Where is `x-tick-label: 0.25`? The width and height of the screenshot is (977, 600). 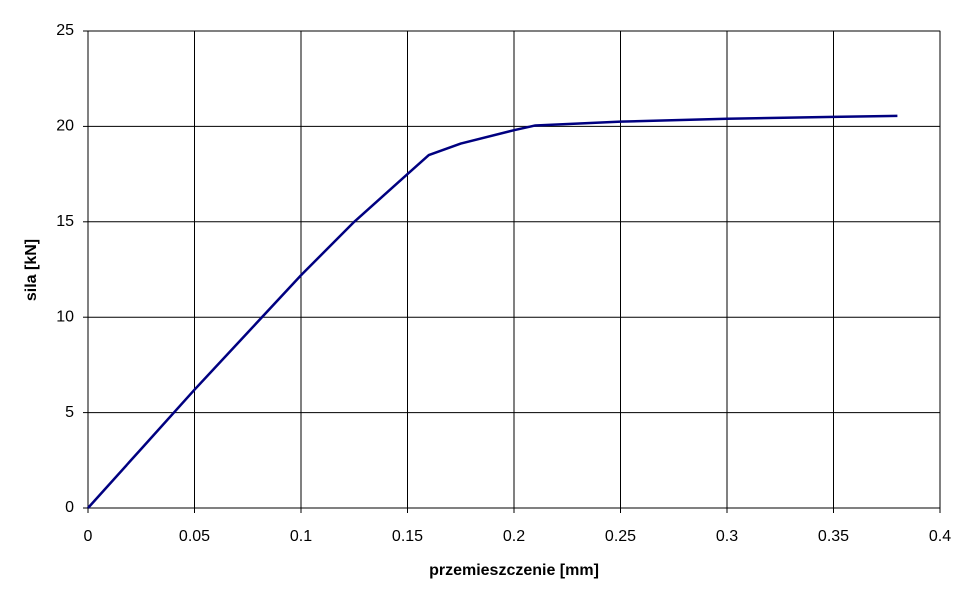 x-tick-label: 0.25 is located at coordinates (620, 536).